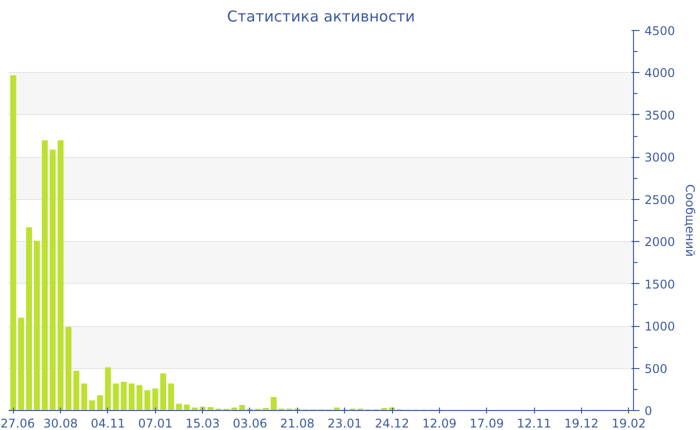 The height and width of the screenshot is (430, 700). What do you see at coordinates (344, 423) in the screenshot?
I see `x-tick-label: 23.01` at bounding box center [344, 423].